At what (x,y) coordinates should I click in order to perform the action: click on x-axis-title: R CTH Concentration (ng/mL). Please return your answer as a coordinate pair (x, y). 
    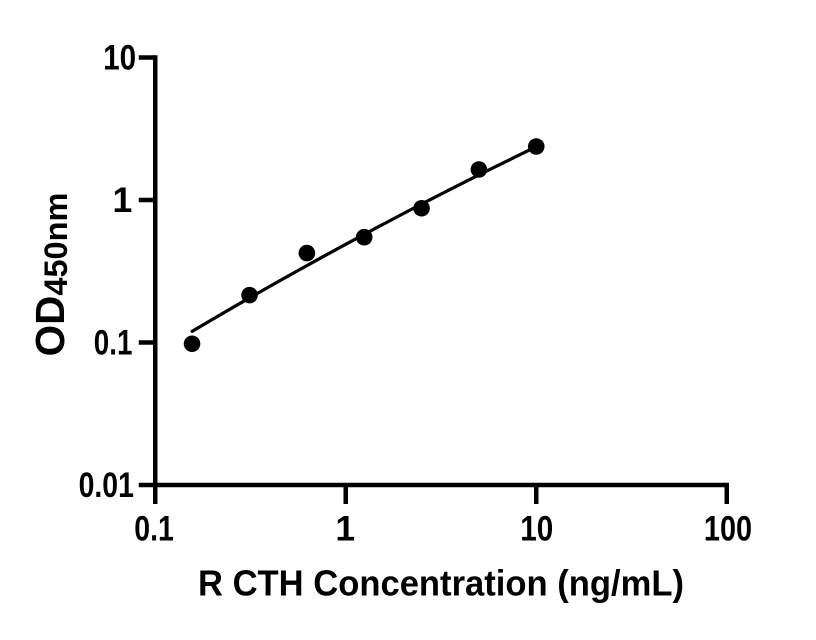
    Looking at the image, I should click on (441, 583).